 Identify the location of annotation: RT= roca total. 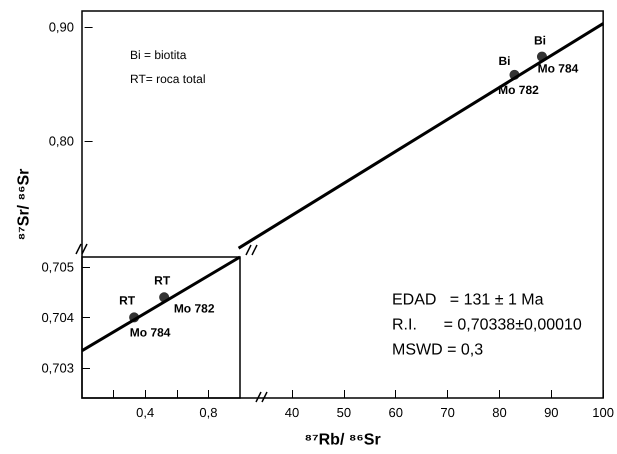
(168, 79).